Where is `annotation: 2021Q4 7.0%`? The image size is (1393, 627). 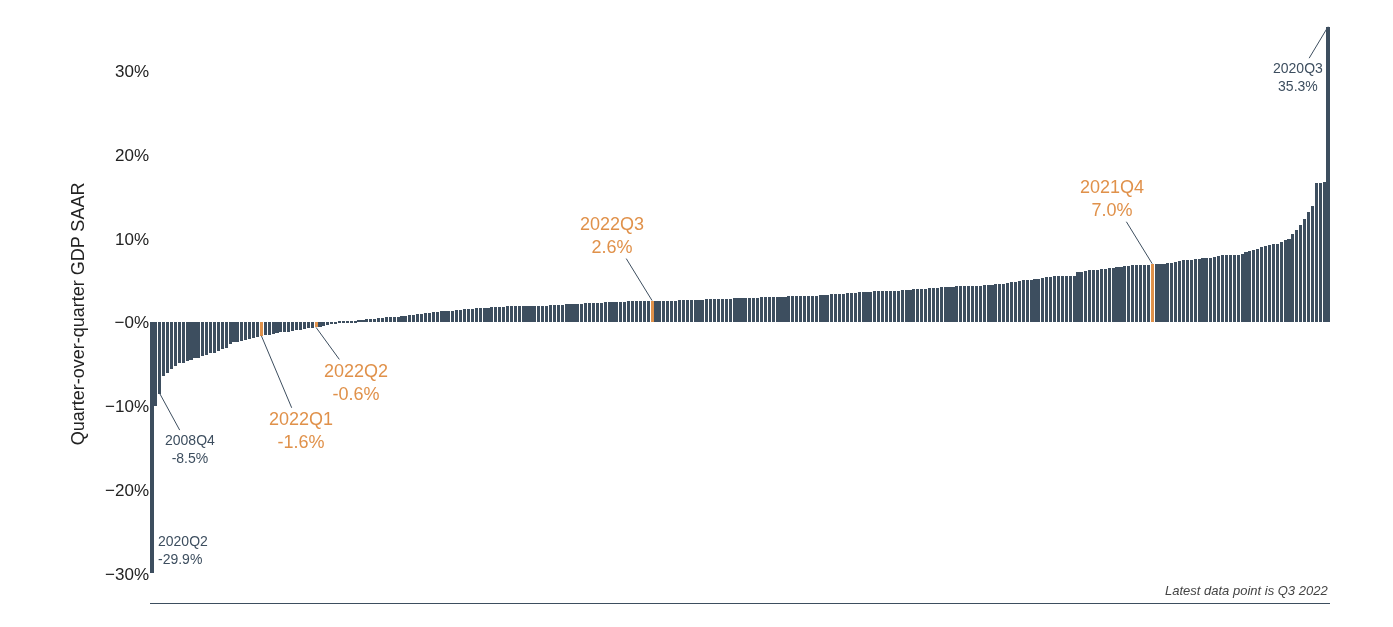
annotation: 2021Q4 7.0% is located at coordinates (1112, 199).